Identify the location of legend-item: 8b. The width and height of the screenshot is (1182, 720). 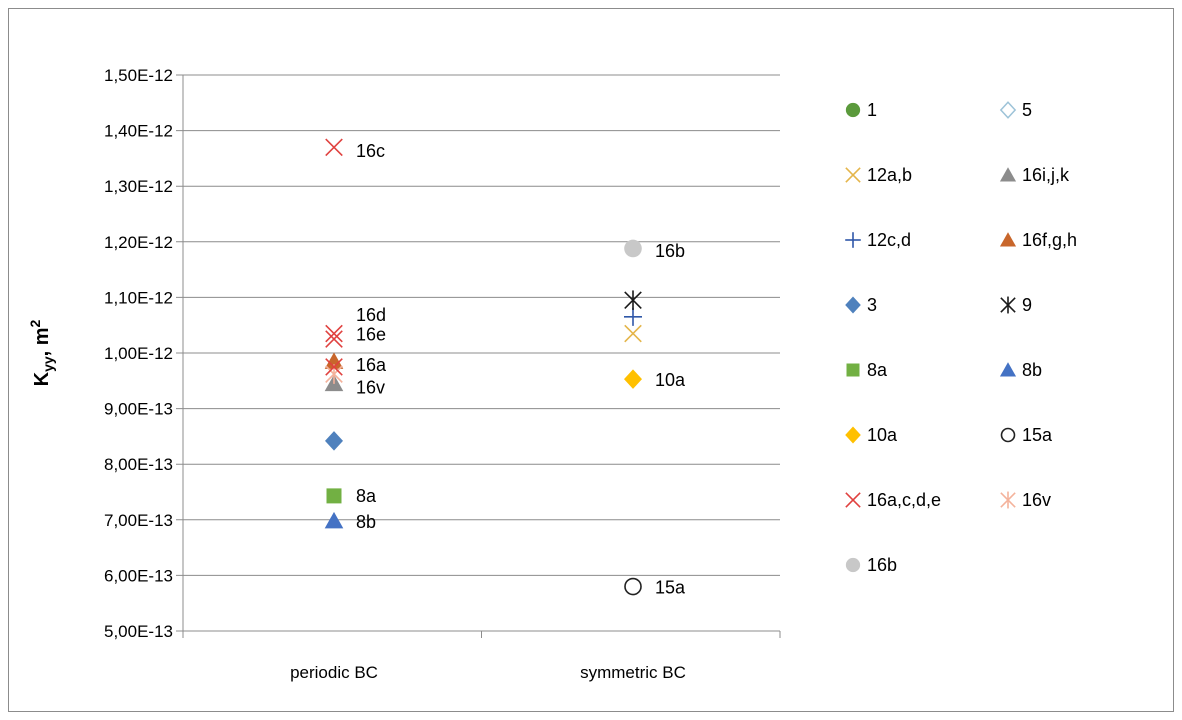
(1020, 370).